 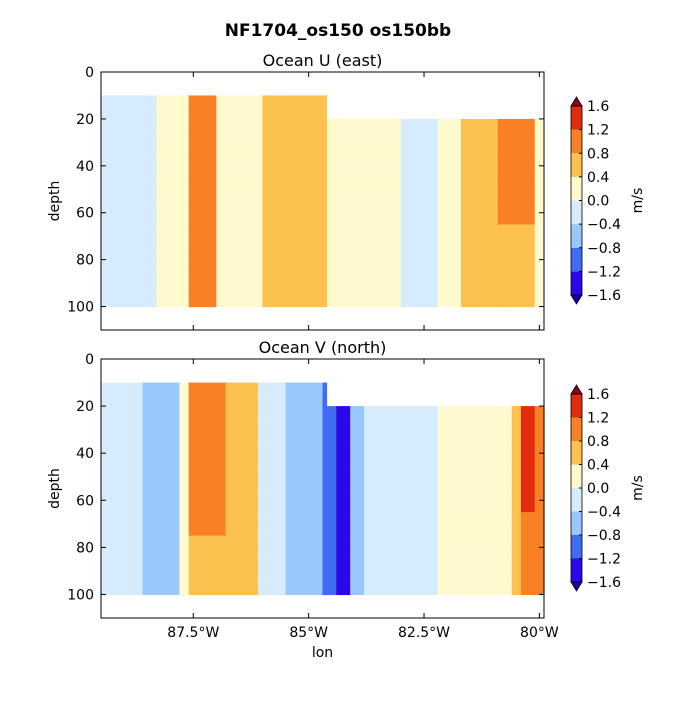 I want to click on colorbar-extend-min, so click(x=576, y=586).